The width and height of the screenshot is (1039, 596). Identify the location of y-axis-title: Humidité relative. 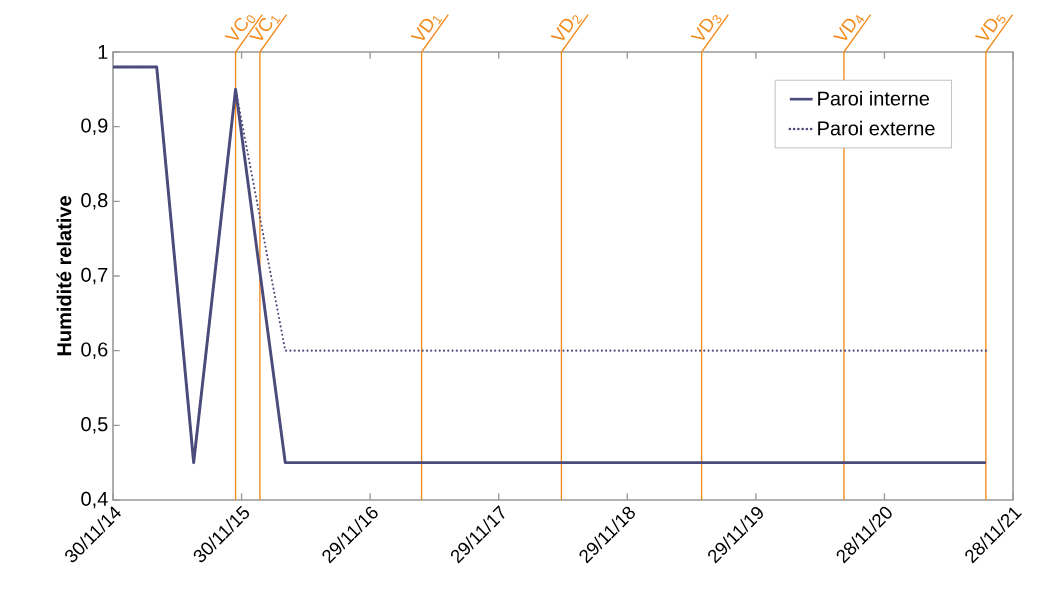
(64, 276).